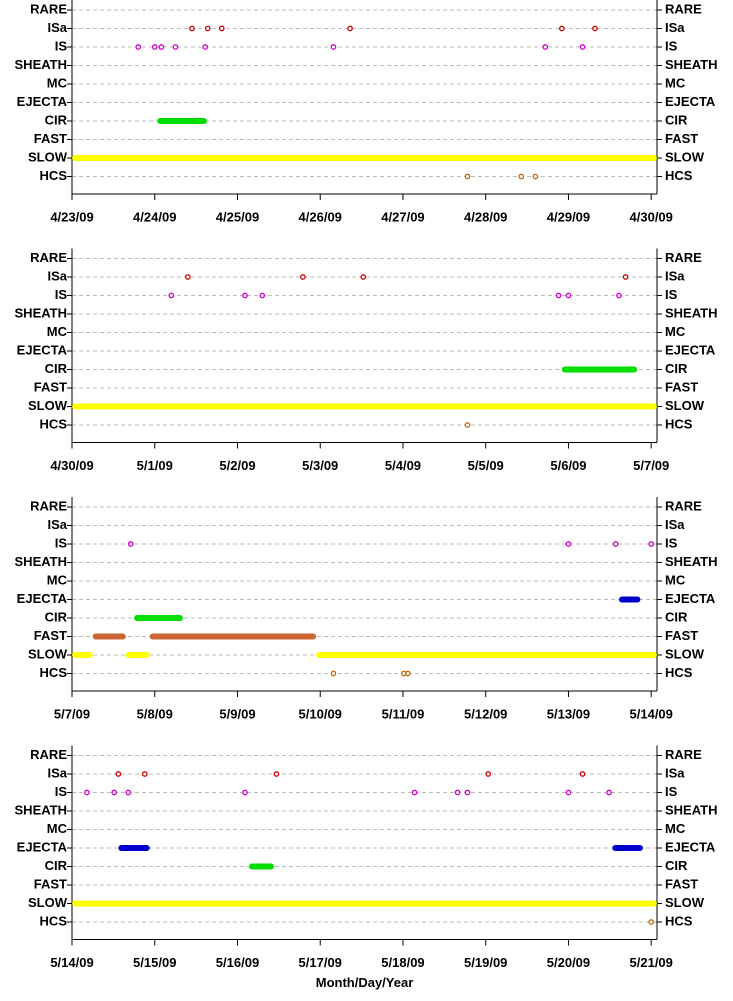 The width and height of the screenshot is (733, 1001). What do you see at coordinates (690, 349) in the screenshot?
I see `y2-tick-label: EJECTA` at bounding box center [690, 349].